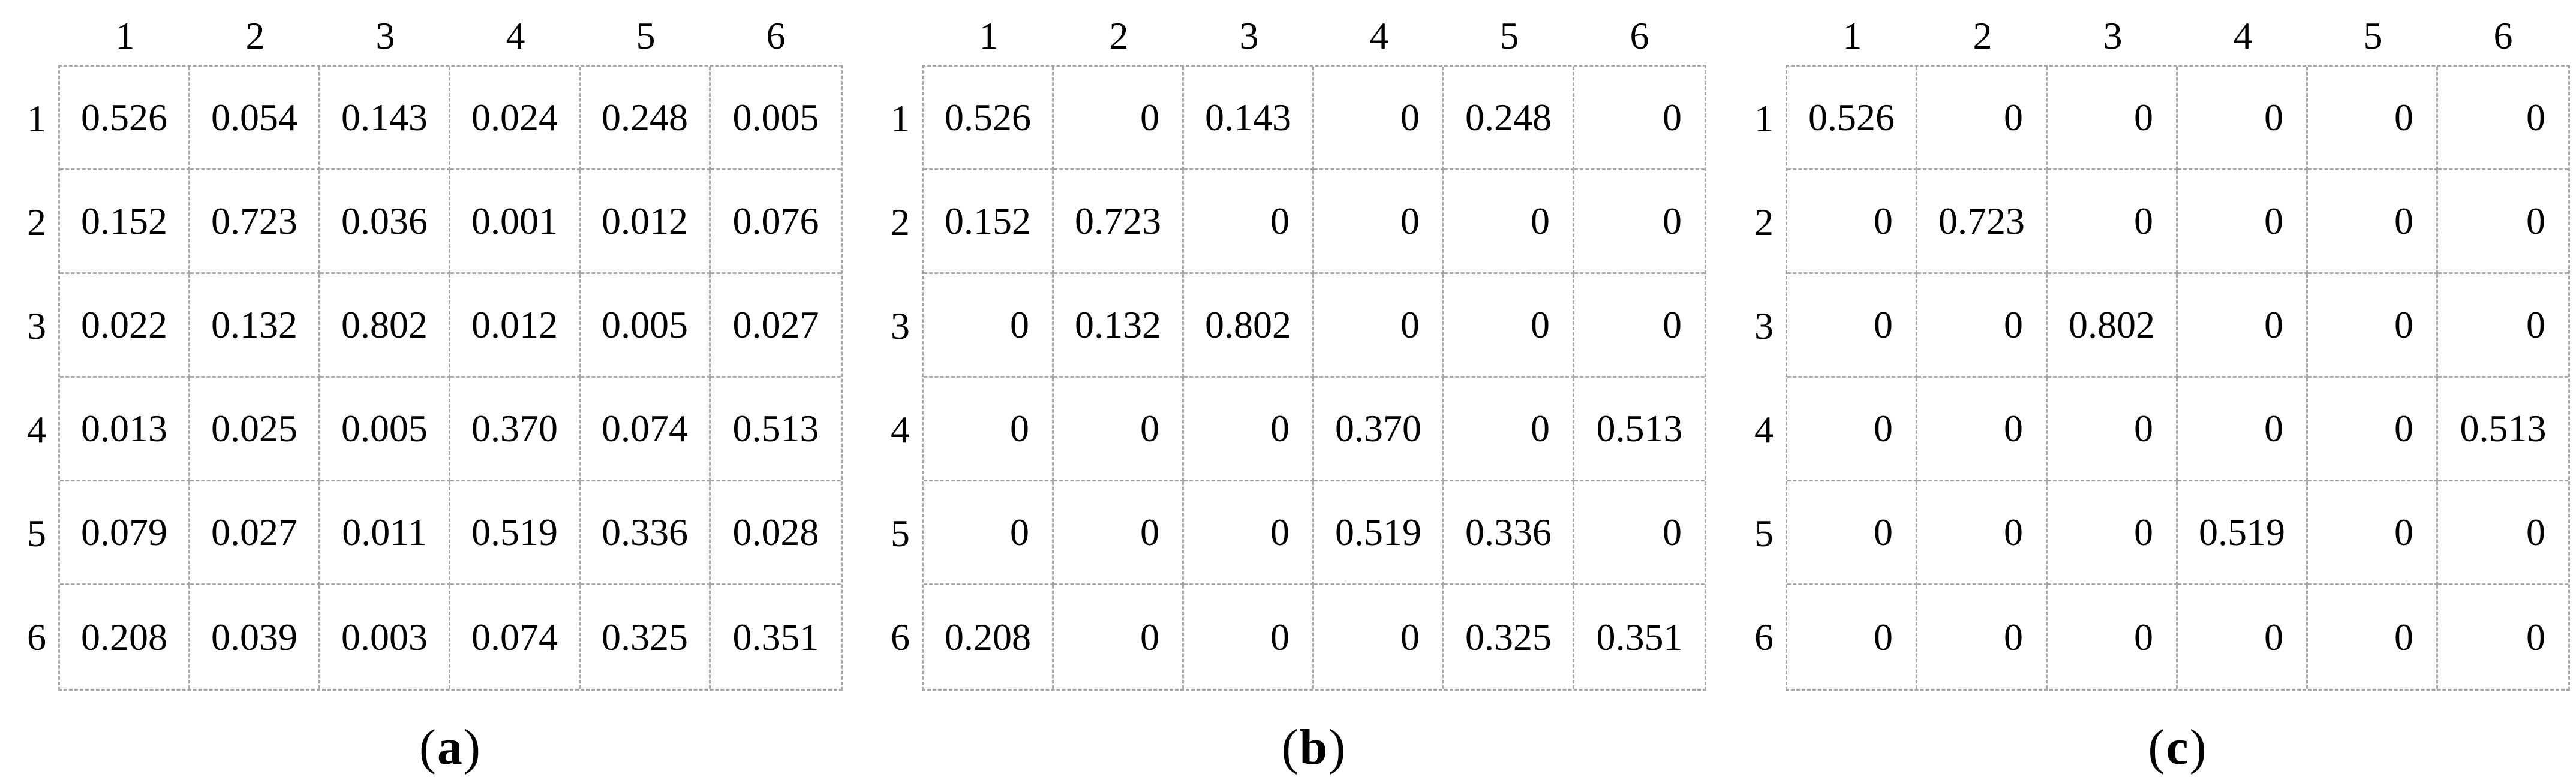  What do you see at coordinates (255, 637) in the screenshot?
I see `matrix-cell: 0.039` at bounding box center [255, 637].